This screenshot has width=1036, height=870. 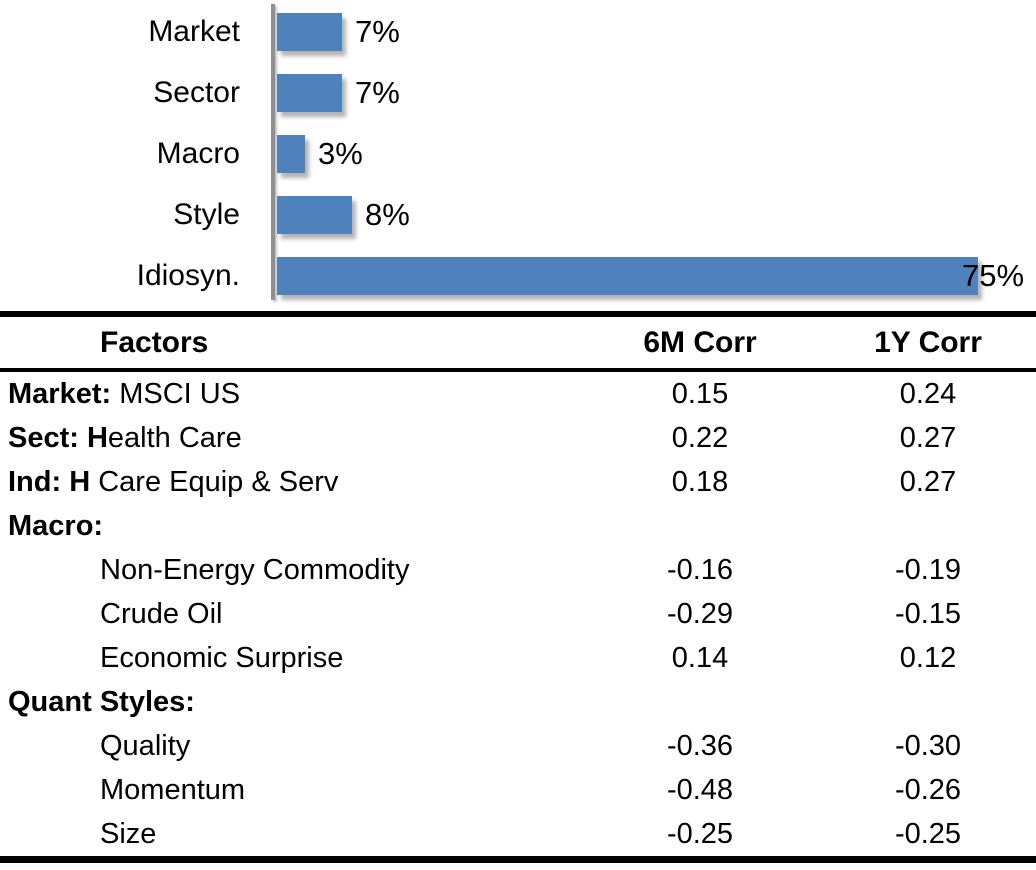 What do you see at coordinates (700, 833) in the screenshot?
I see `corr-6m-cell: -0.25` at bounding box center [700, 833].